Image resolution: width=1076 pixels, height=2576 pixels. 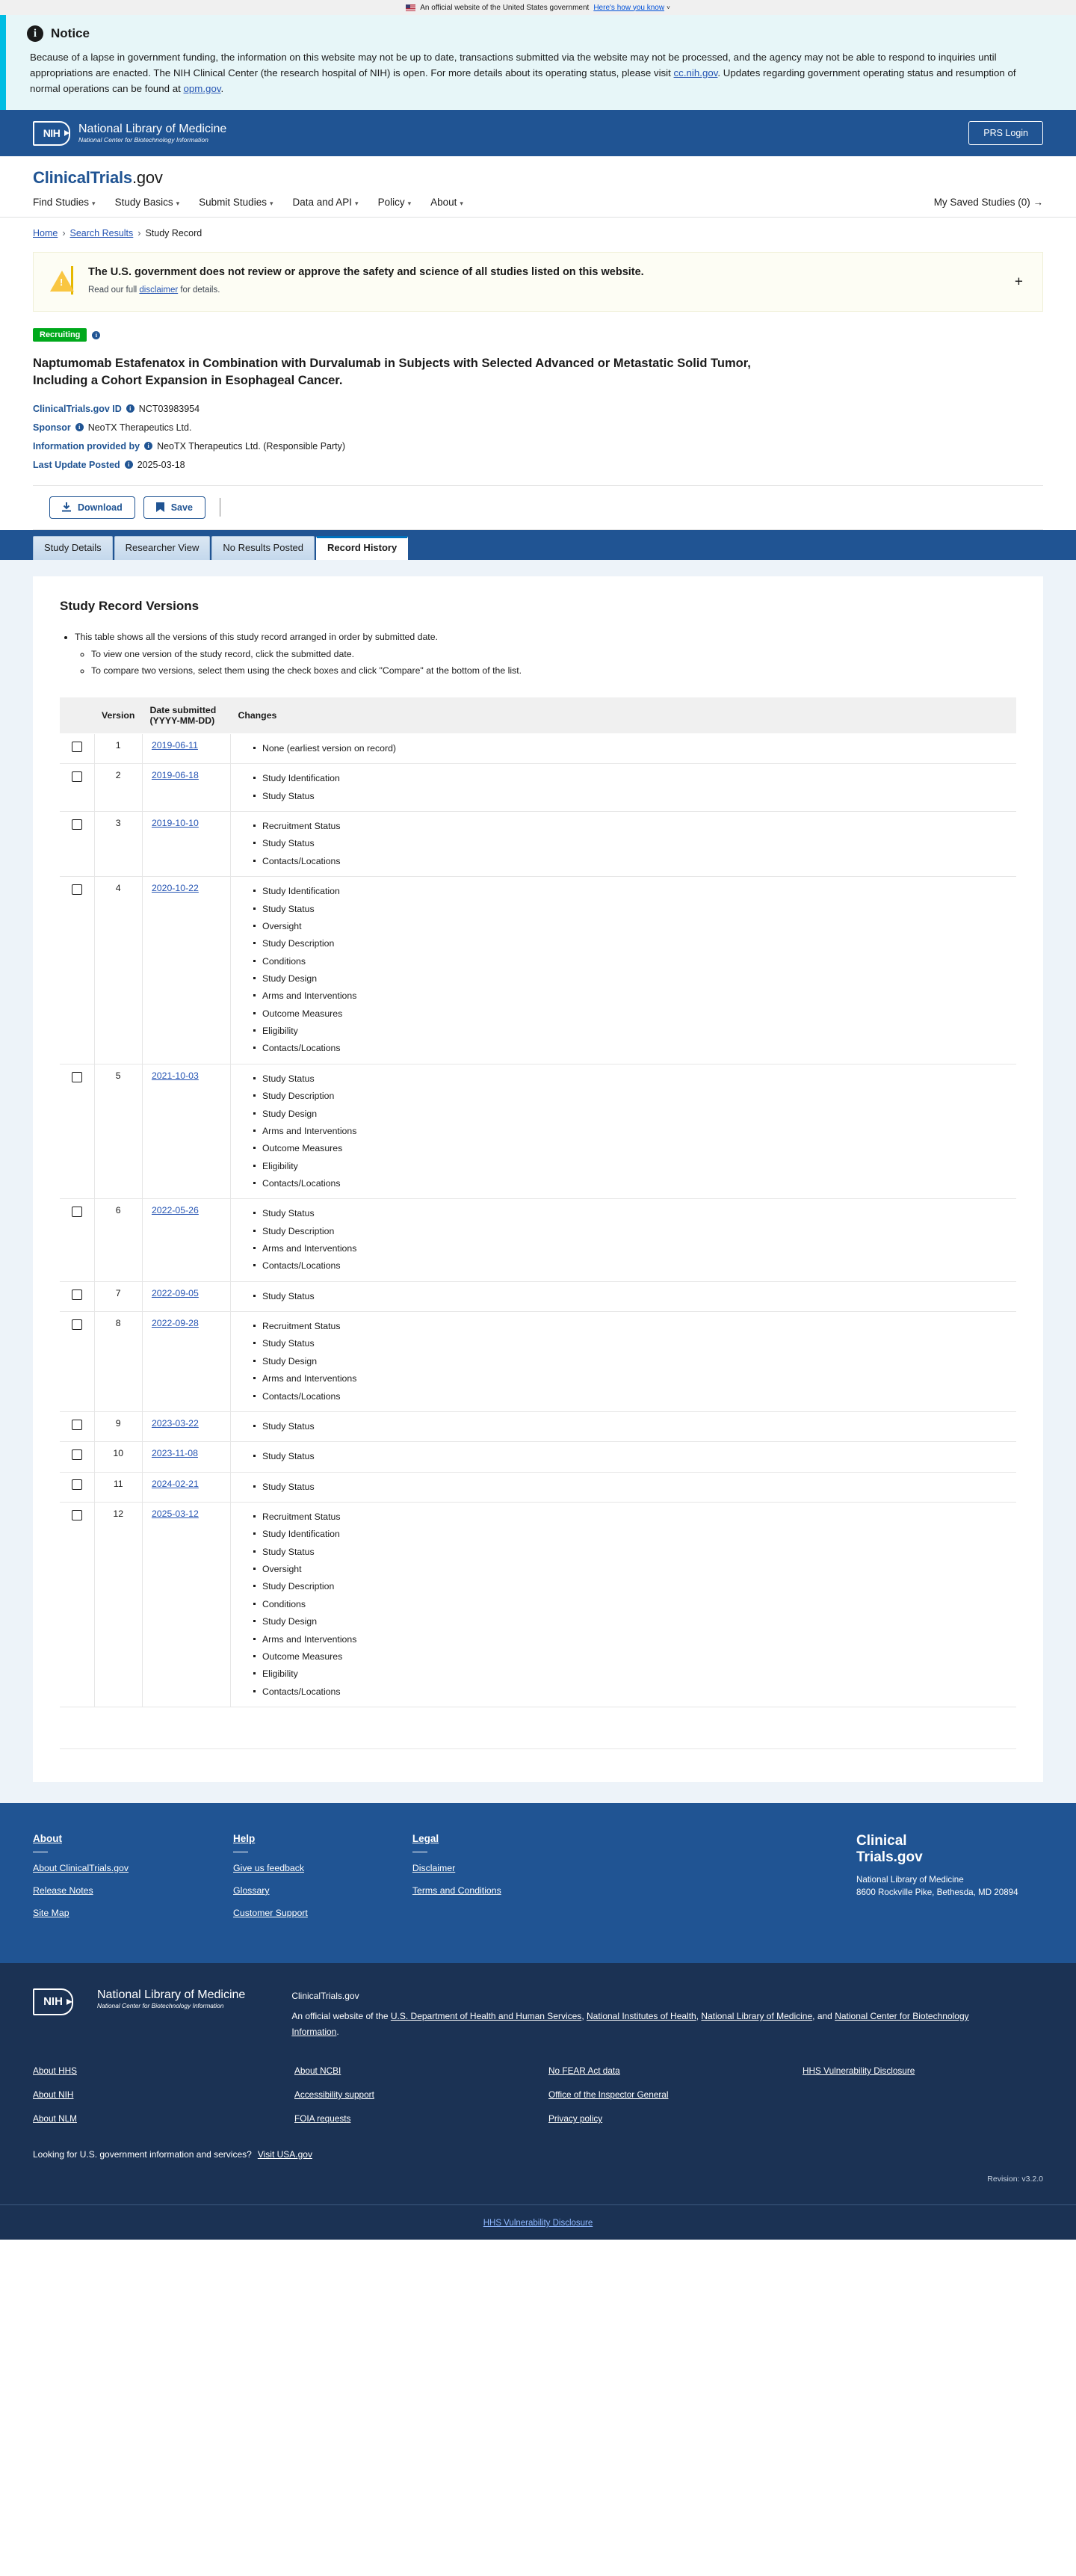 I want to click on version-date-link: 2023-11-08, so click(x=175, y=1453).